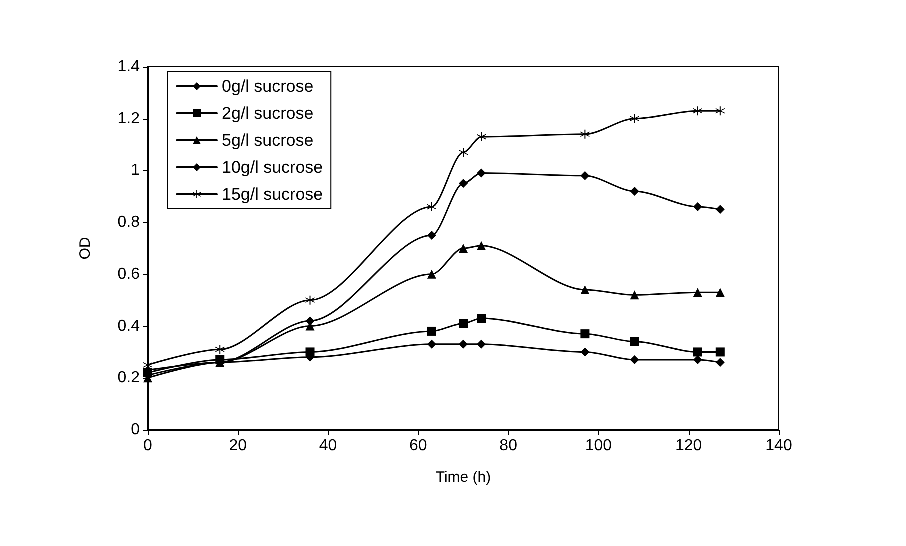 The image size is (906, 546). Describe the element at coordinates (779, 446) in the screenshot. I see `x-tick-label: 140` at that location.